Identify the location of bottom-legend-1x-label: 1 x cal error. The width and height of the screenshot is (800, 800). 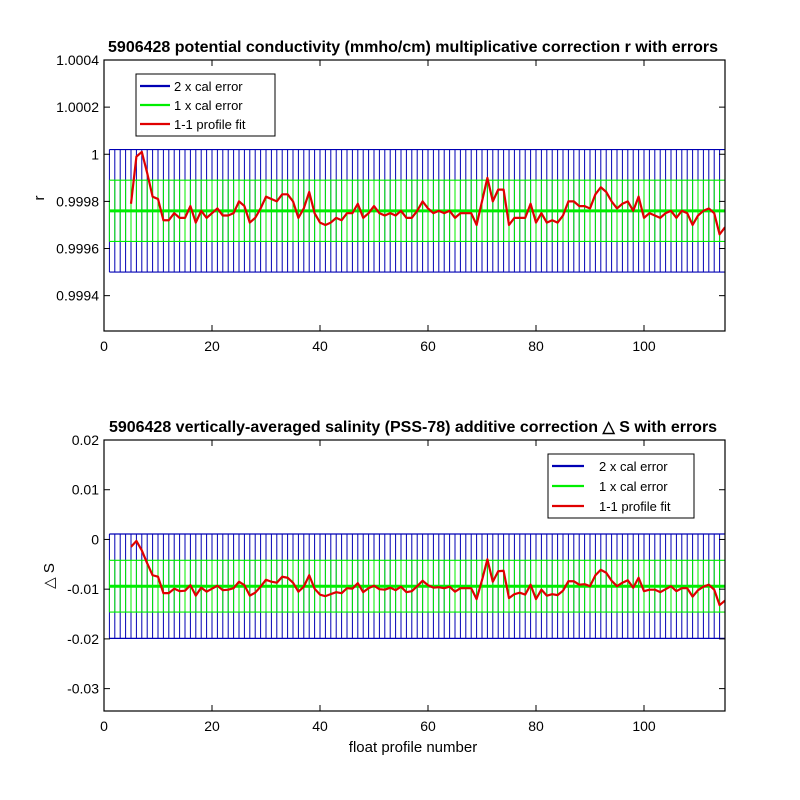
(633, 486).